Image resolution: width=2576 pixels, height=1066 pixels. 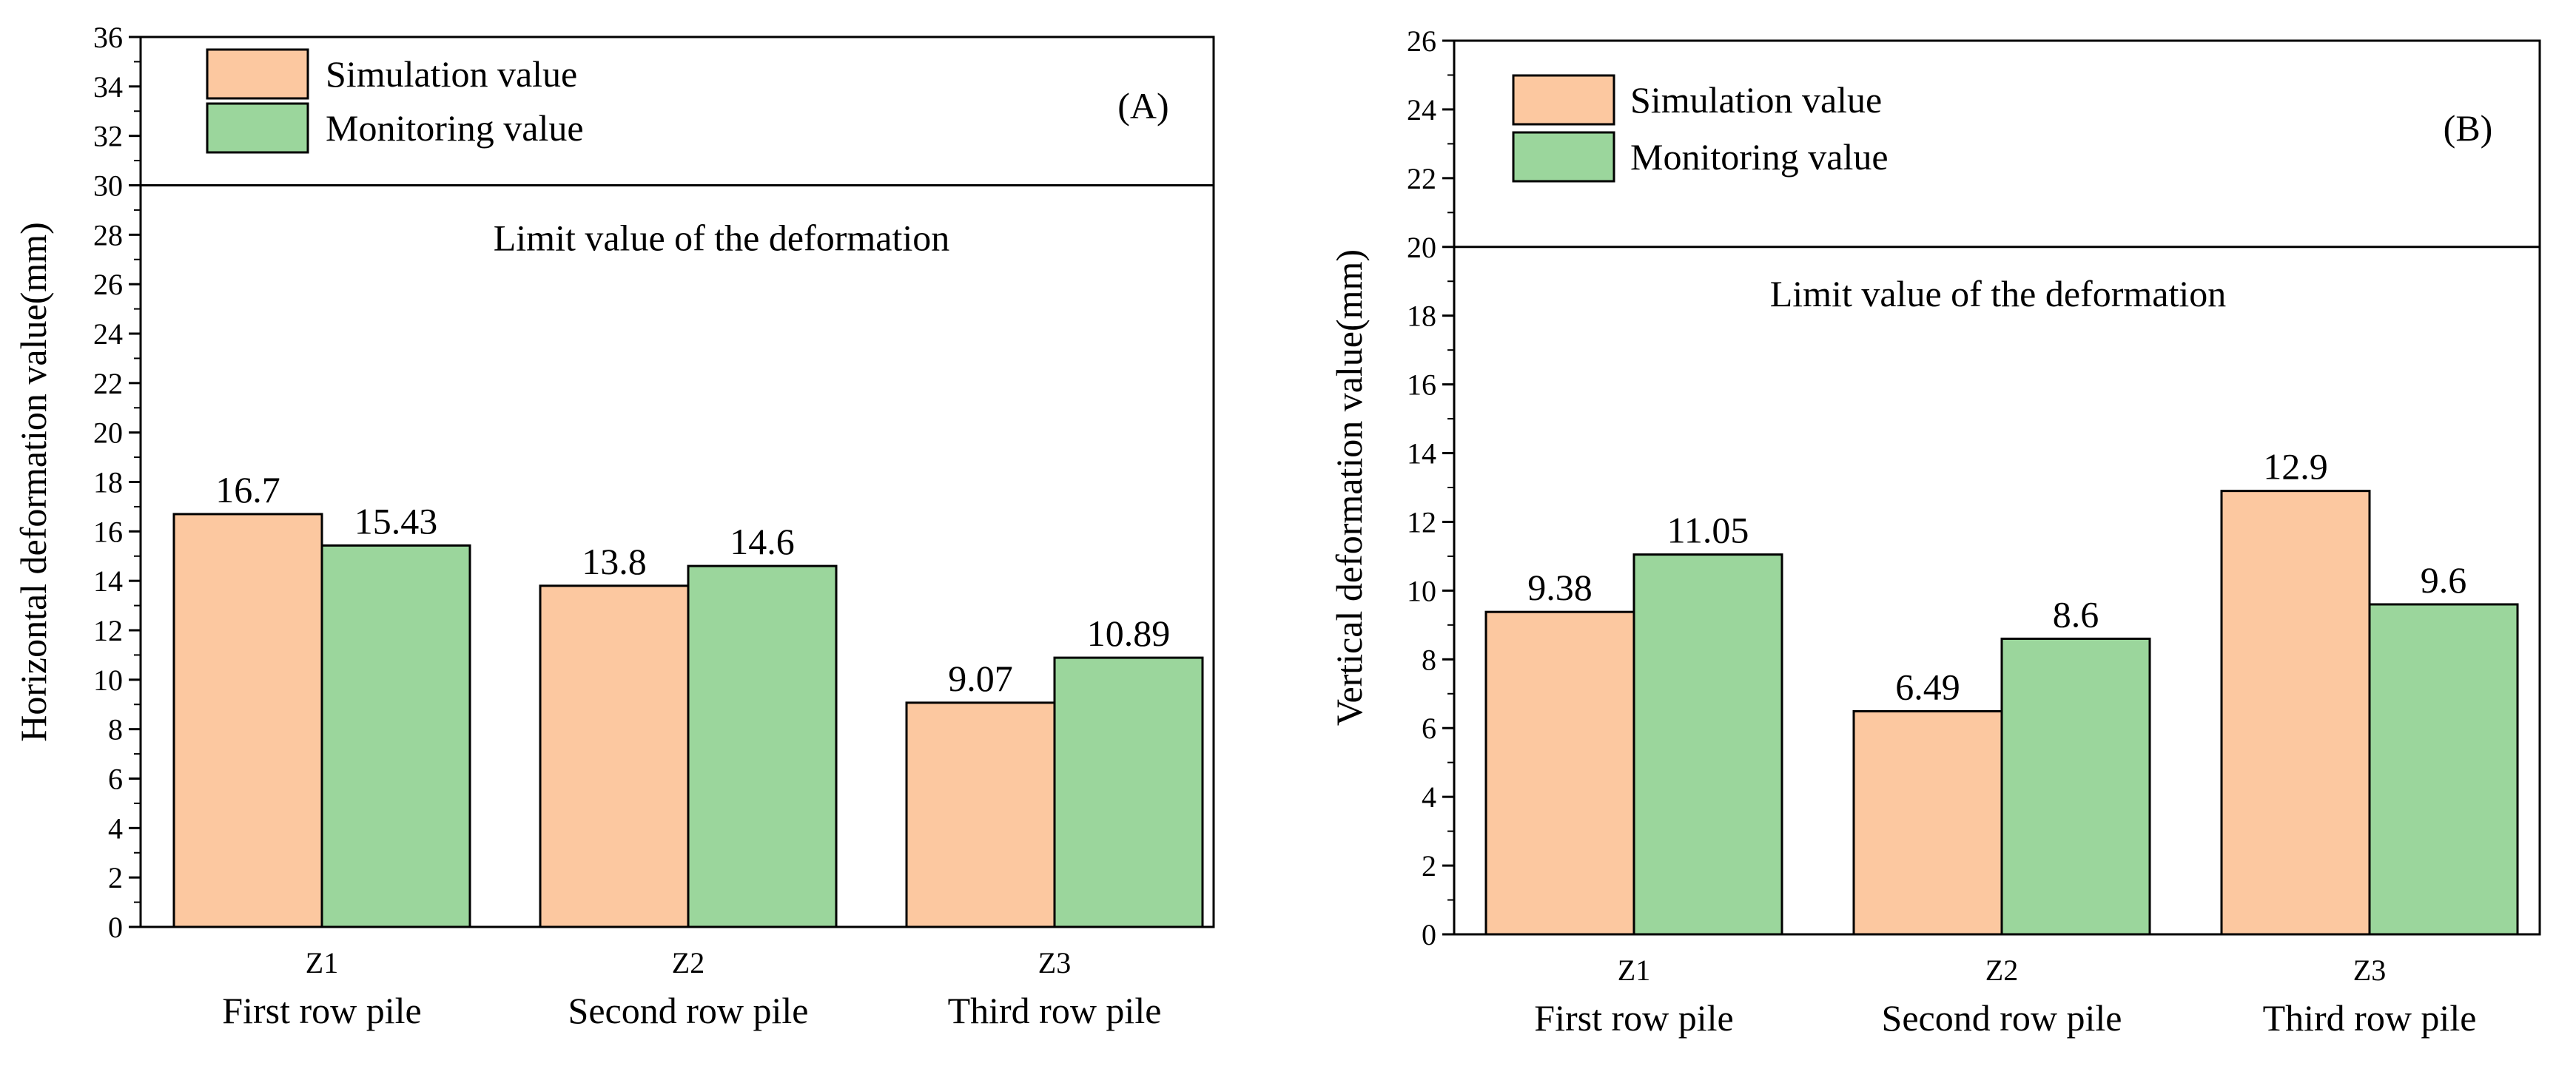 What do you see at coordinates (396, 521) in the screenshot?
I see `data-label-z1-monitoring: 15.43` at bounding box center [396, 521].